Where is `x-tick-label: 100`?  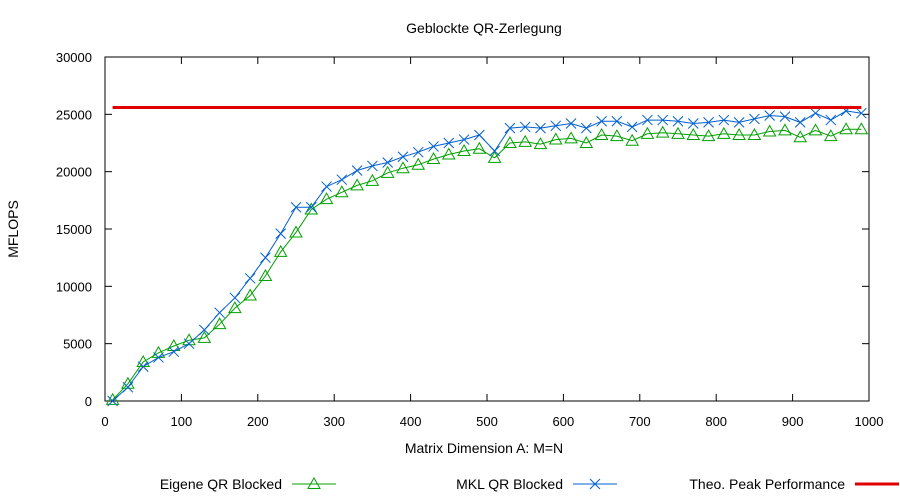 x-tick-label: 100 is located at coordinates (182, 421).